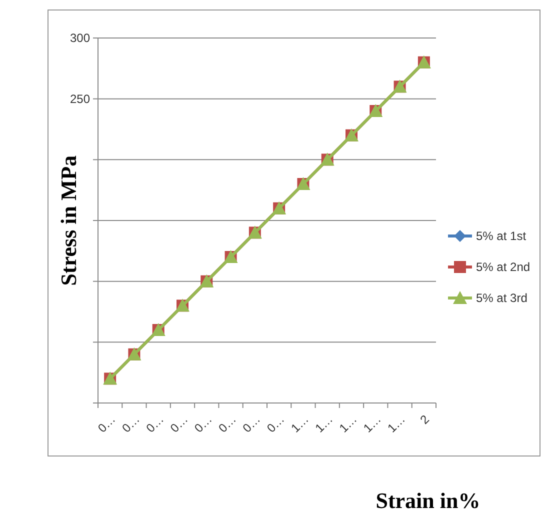 Image resolution: width=549 pixels, height=513 pixels. I want to click on y-axis-title: Stress in MPa, so click(68, 220).